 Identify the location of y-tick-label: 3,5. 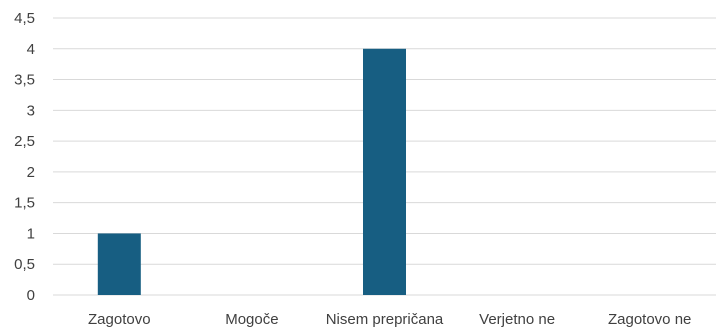
(24, 80).